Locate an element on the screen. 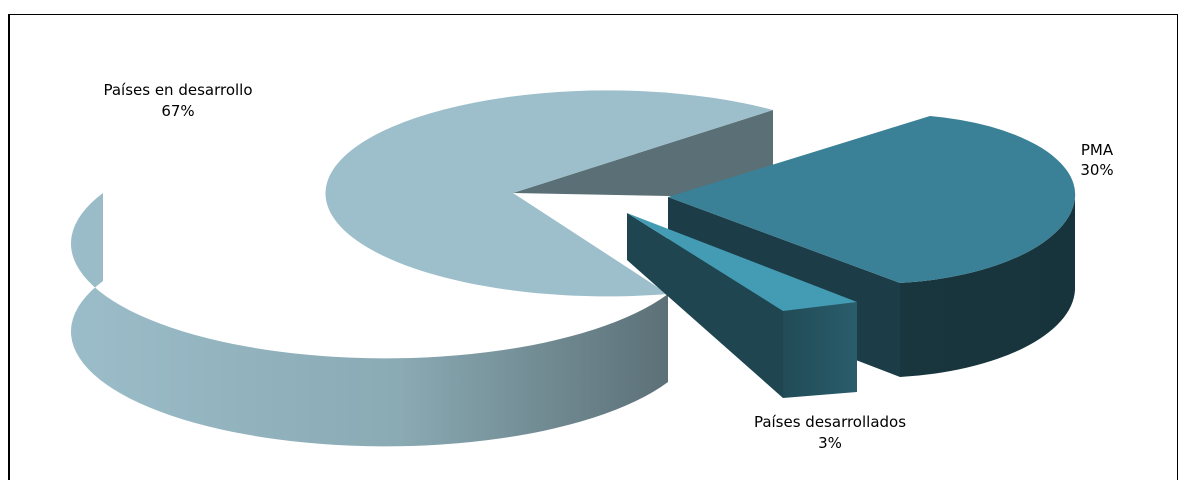 The width and height of the screenshot is (1186, 480). slice-paises-desarrollados-top is located at coordinates (742, 262).